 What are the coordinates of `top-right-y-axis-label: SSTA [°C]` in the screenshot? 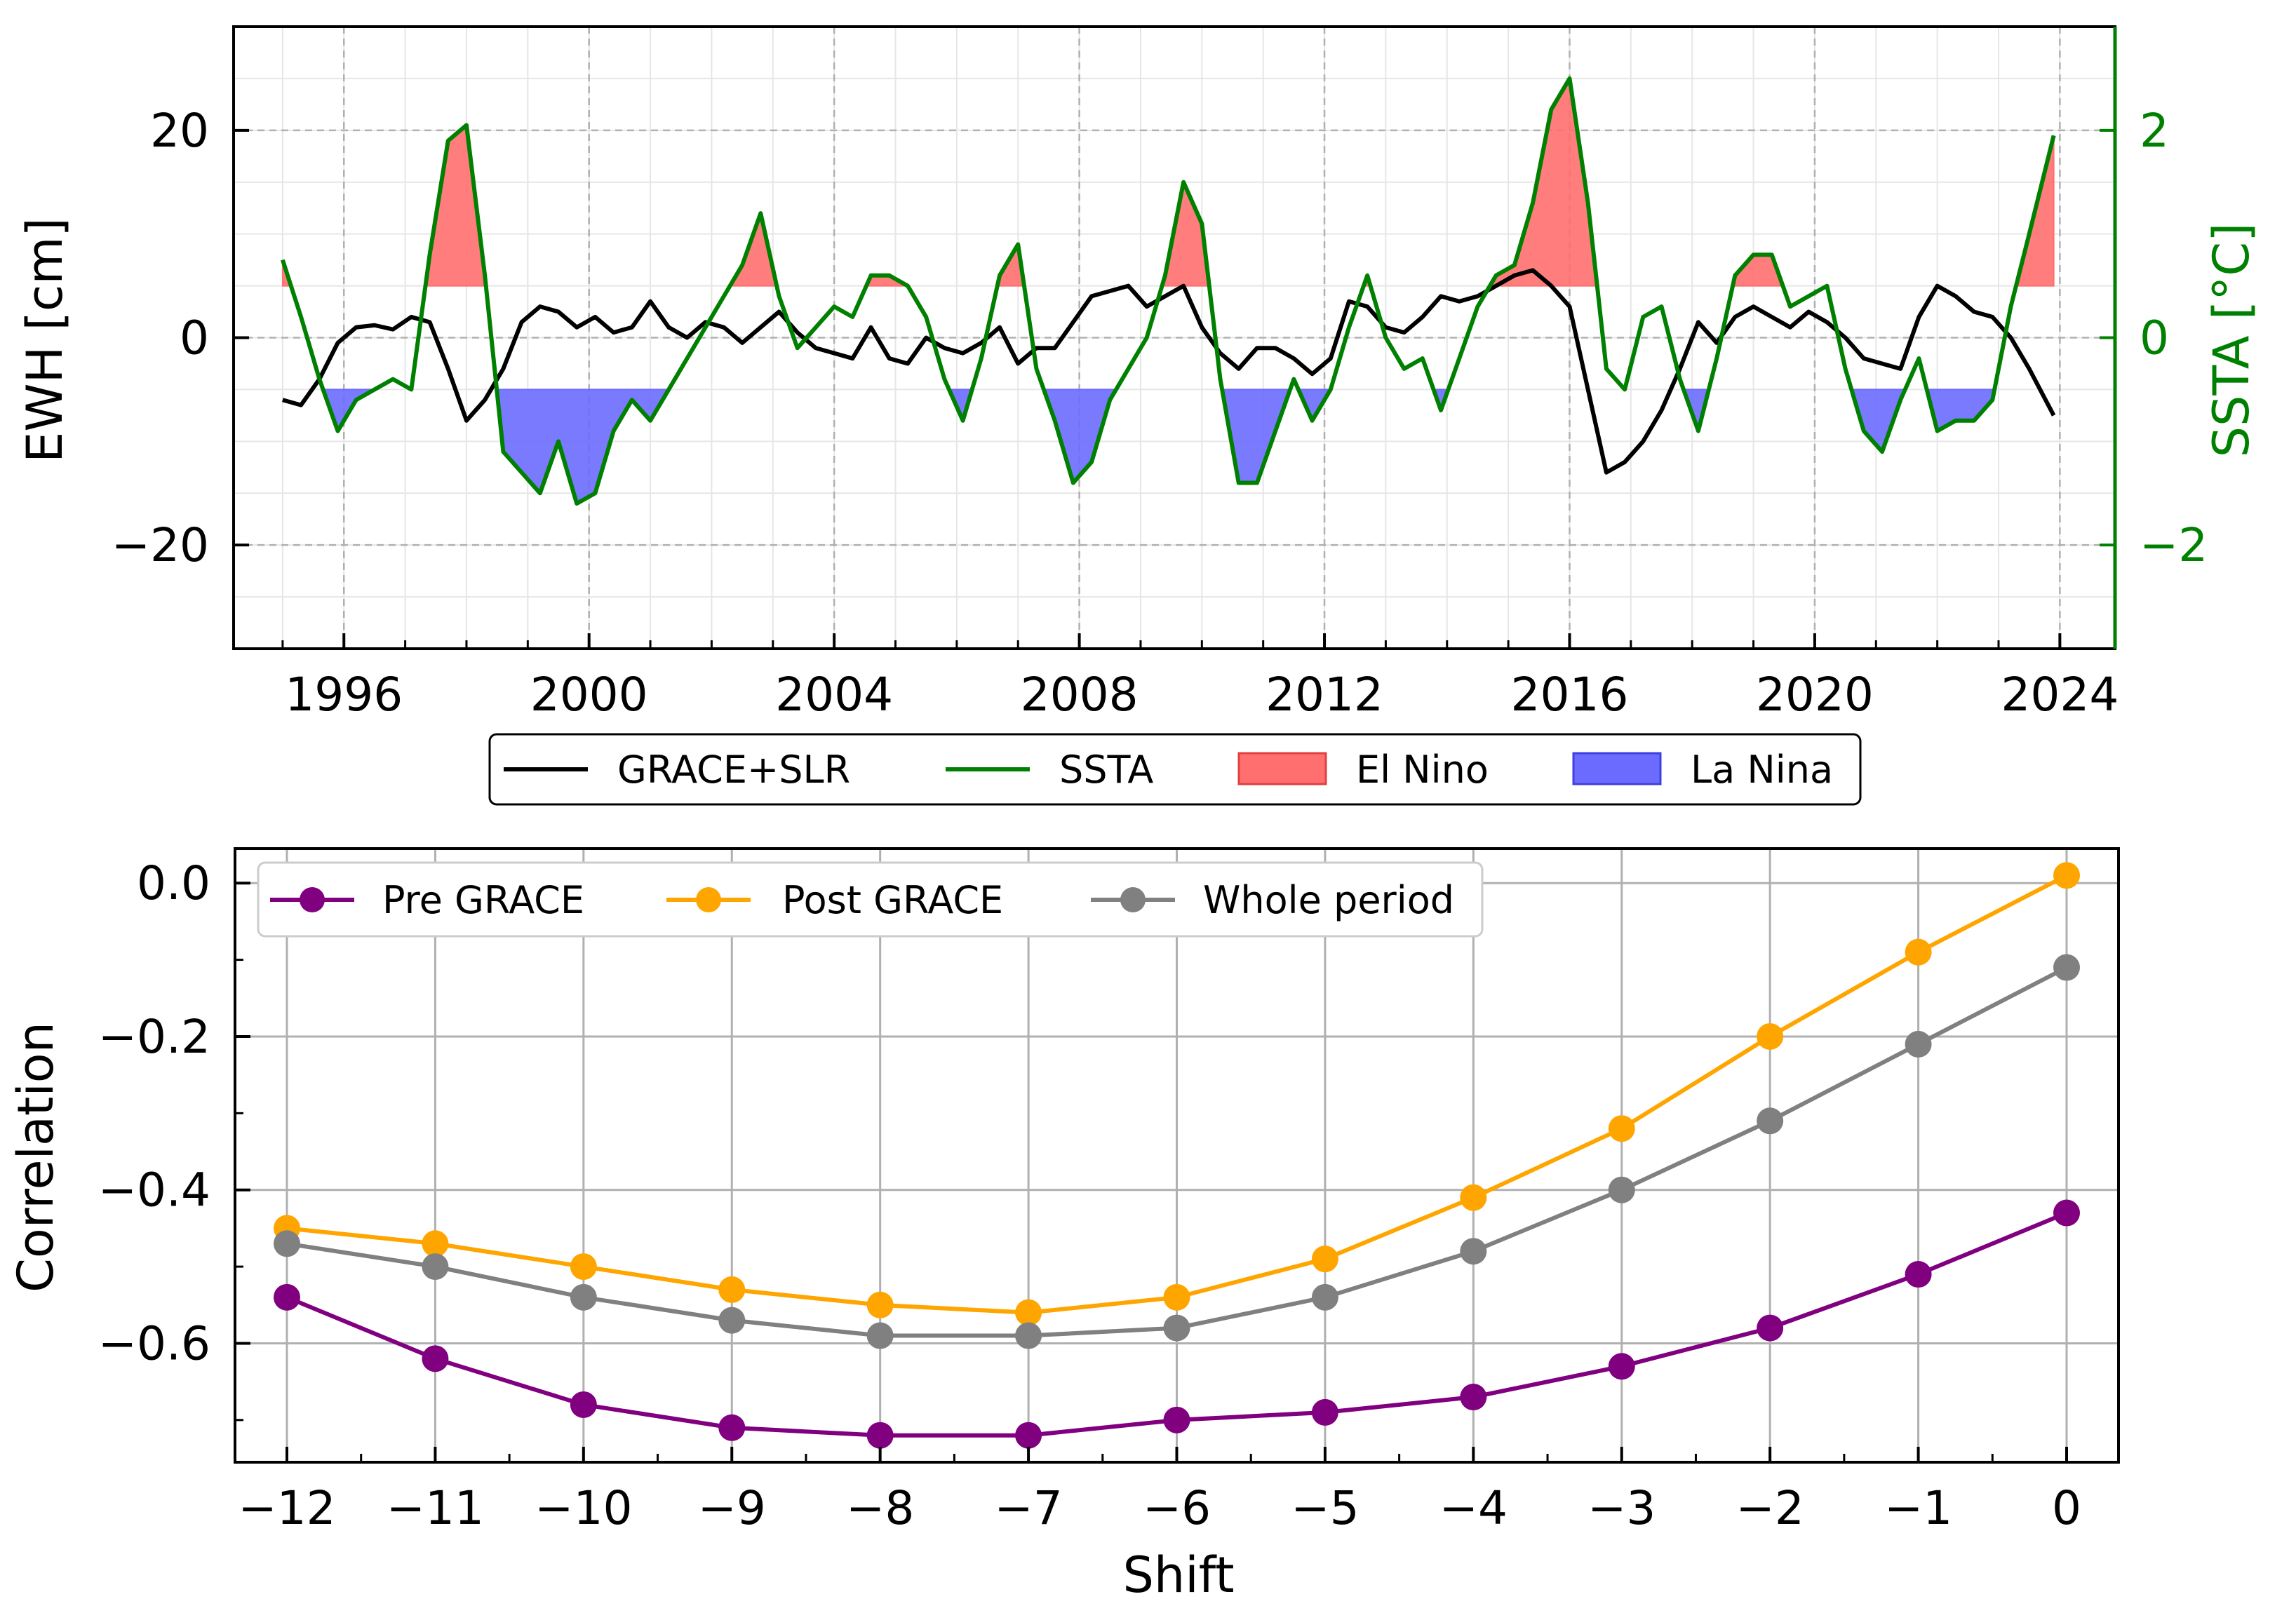 It's located at (2231, 340).